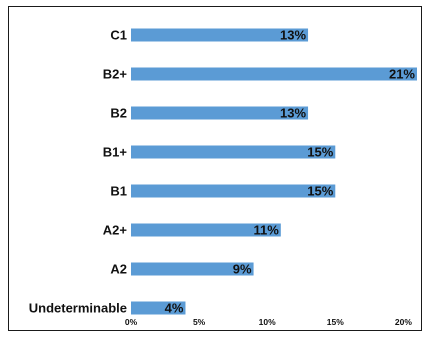 The height and width of the screenshot is (338, 426). Describe the element at coordinates (199, 322) in the screenshot. I see `x-tick-label: 5%` at that location.